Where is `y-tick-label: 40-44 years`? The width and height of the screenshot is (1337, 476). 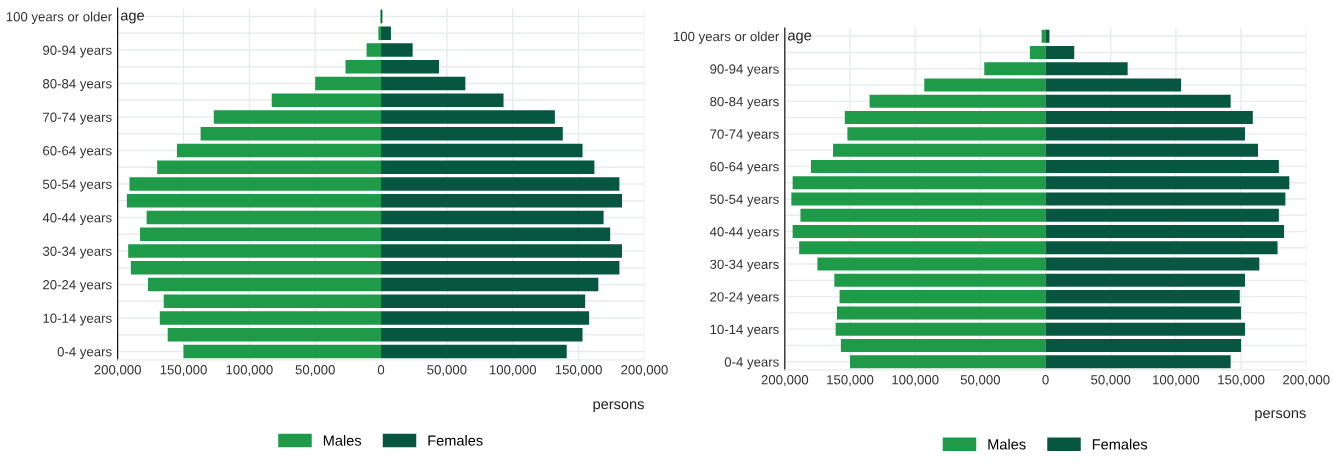
y-tick-label: 40-44 years is located at coordinates (744, 233).